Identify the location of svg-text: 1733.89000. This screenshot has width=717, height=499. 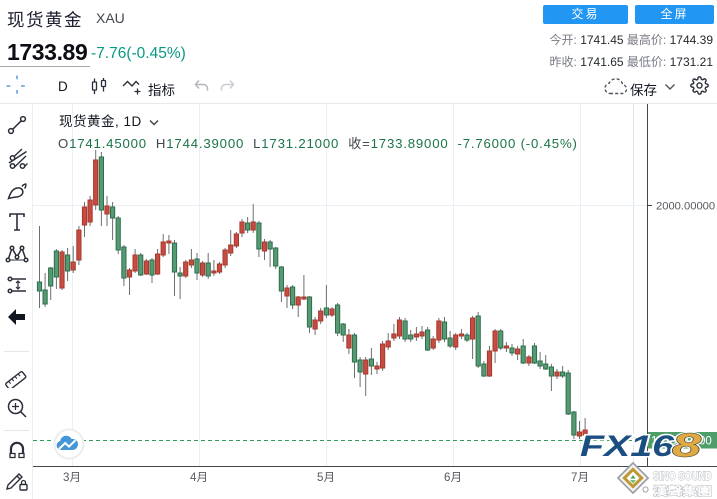
(681, 442).